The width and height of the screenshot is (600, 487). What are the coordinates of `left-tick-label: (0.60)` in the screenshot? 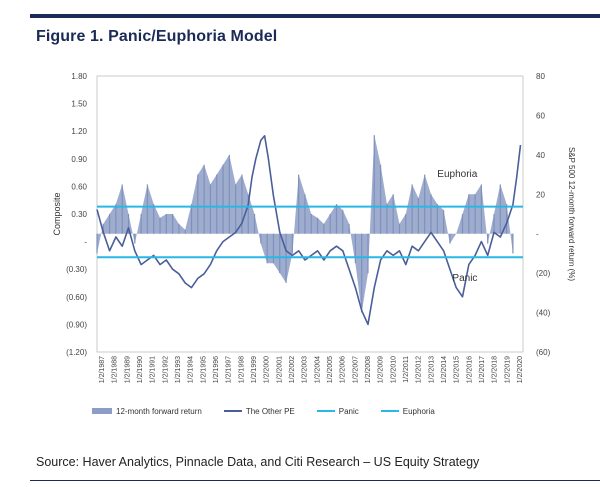 It's located at (76, 297).